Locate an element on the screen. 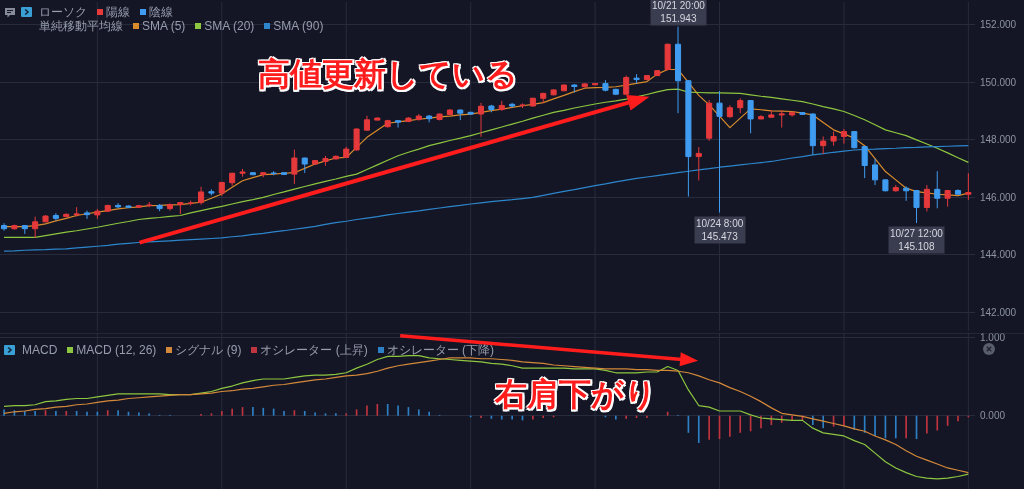 The height and width of the screenshot is (489, 1024). y-tick-label: 144.000 is located at coordinates (998, 255).